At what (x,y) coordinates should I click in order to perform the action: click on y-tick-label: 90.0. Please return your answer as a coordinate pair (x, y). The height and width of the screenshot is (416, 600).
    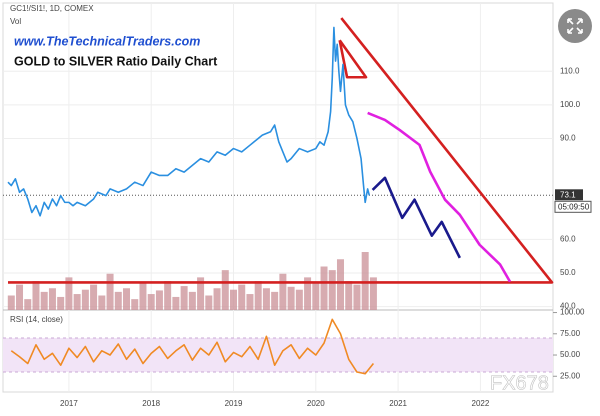
    Looking at the image, I should click on (568, 138).